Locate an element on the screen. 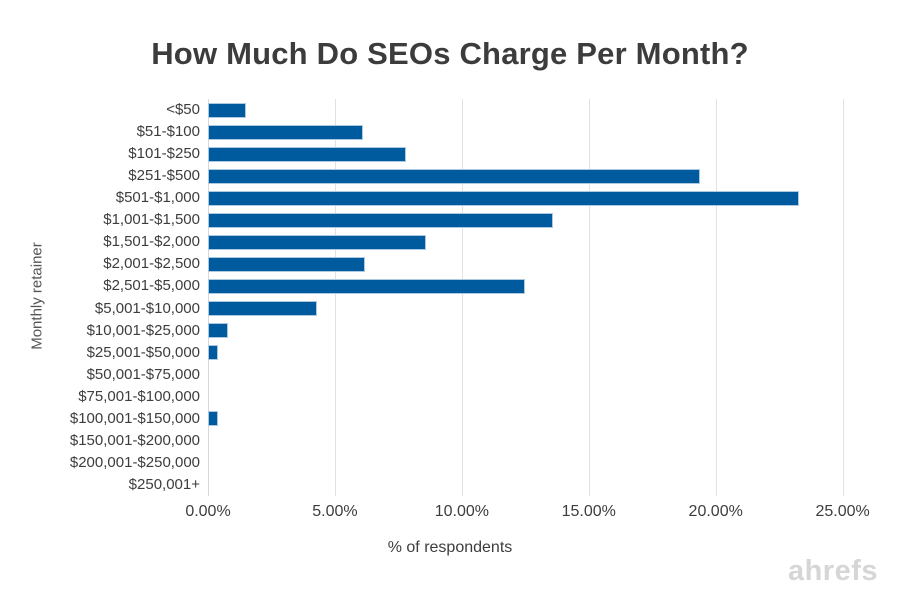  category-label: $501-$1,000 is located at coordinates (157, 198).